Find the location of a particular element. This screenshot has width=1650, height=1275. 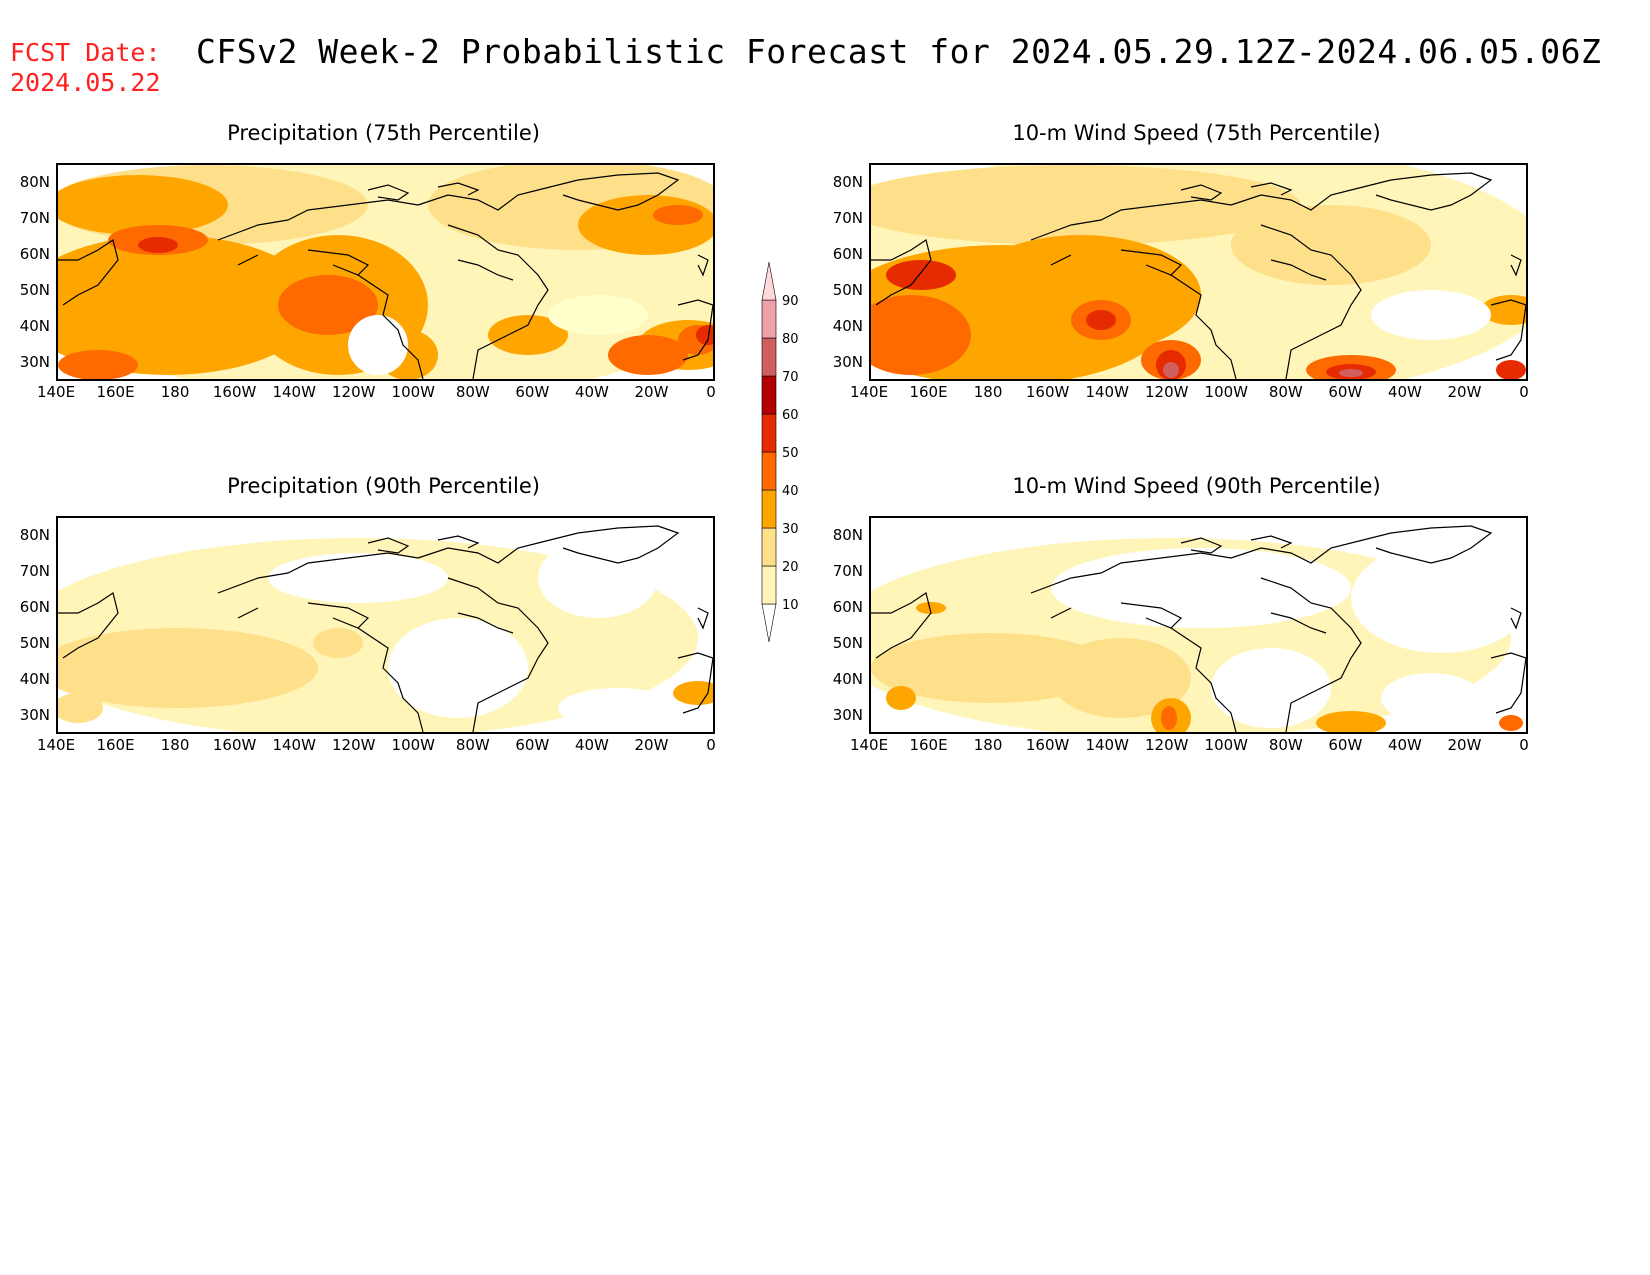

panel-title: 10-m Wind Speed (75th Percentile) is located at coordinates (1196, 133).